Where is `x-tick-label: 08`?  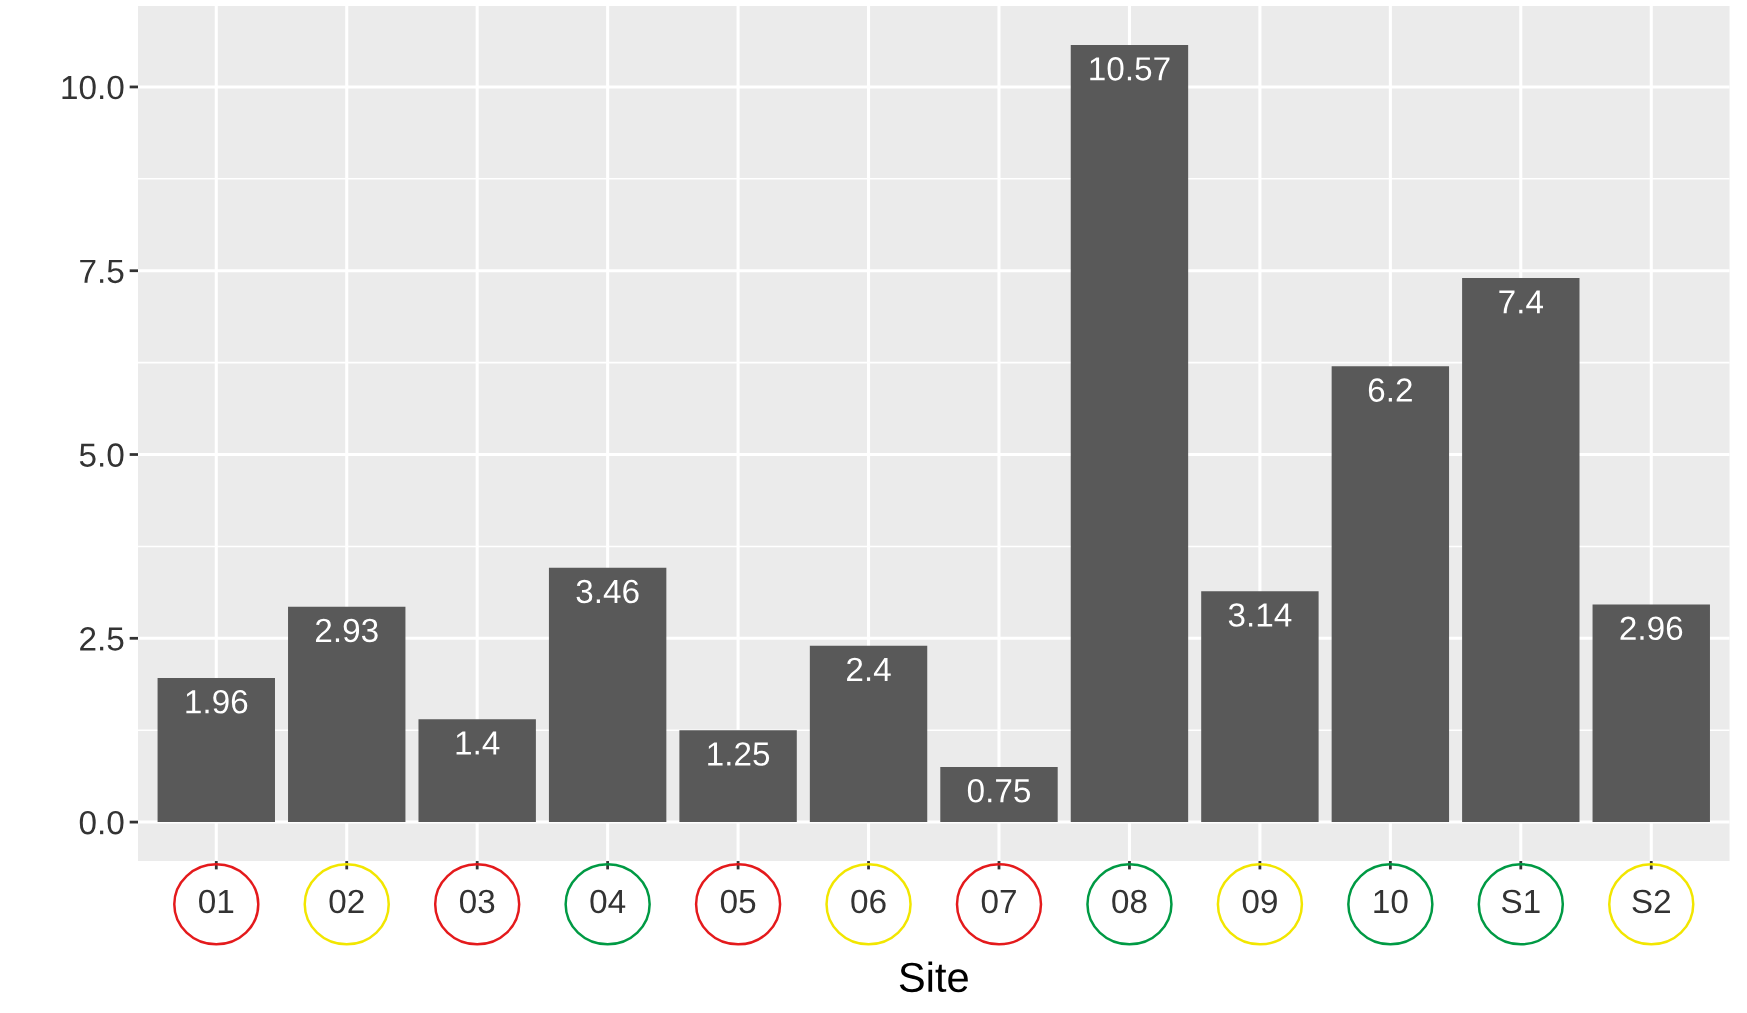 x-tick-label: 08 is located at coordinates (1129, 901).